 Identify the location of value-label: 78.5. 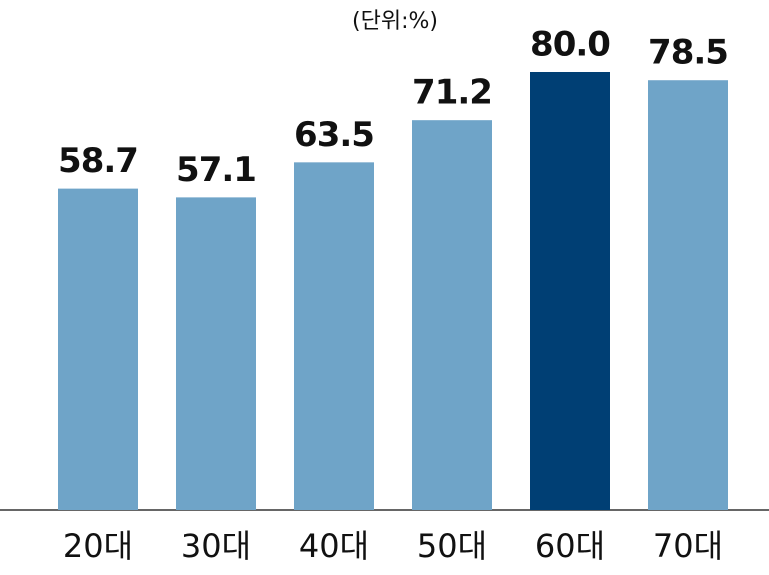
(688, 53).